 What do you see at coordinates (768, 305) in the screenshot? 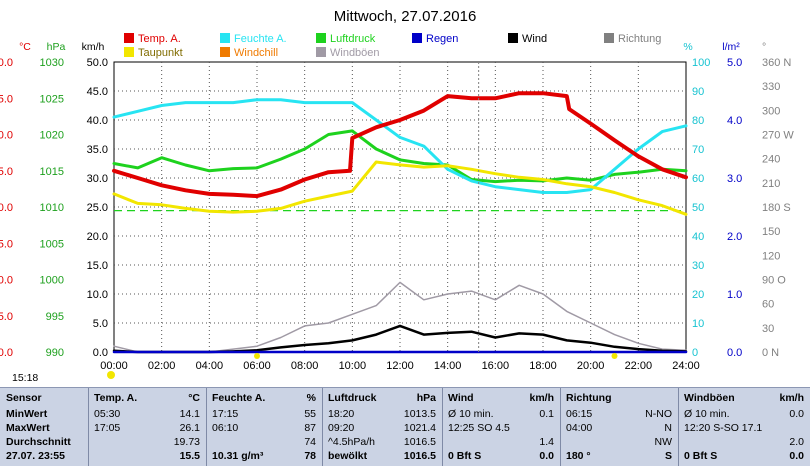
I see `axis-tick-label: 60` at bounding box center [768, 305].